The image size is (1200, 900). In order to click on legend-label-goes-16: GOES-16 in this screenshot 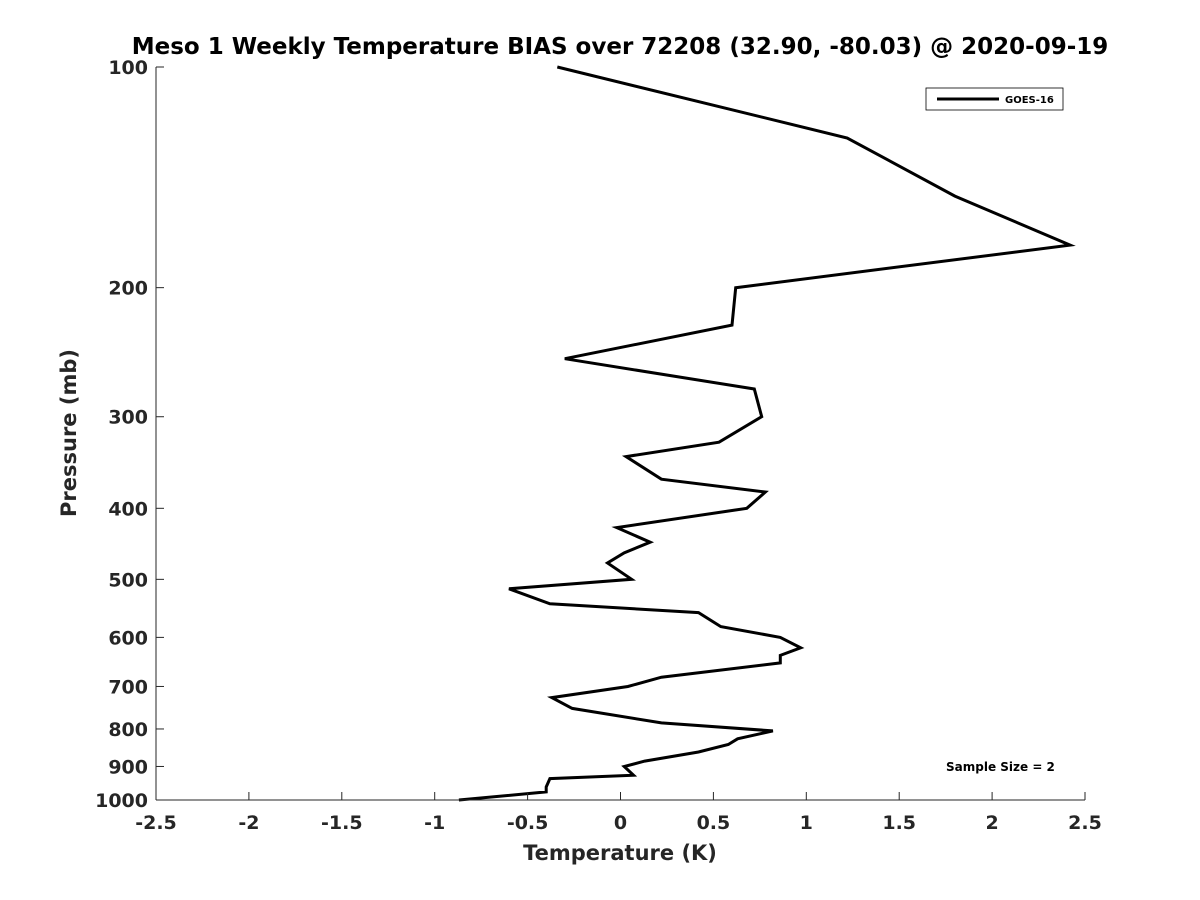, I will do `click(1029, 100)`.